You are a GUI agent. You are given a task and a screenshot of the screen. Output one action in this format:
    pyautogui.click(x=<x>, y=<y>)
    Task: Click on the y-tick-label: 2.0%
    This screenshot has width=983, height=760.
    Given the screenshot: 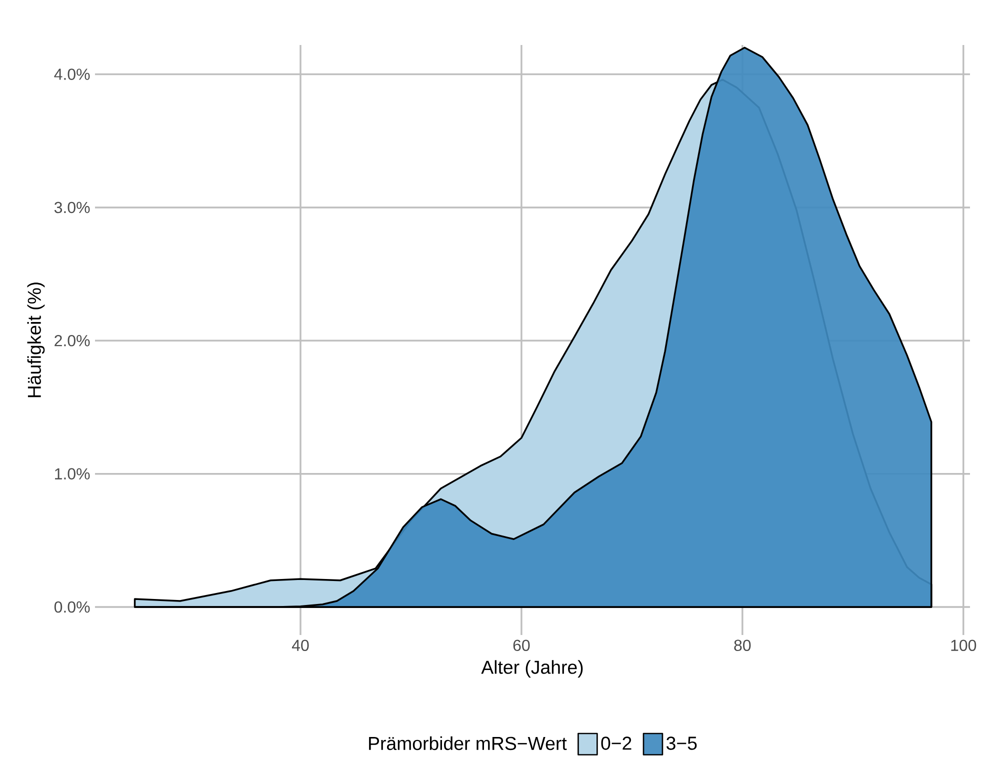 What is the action you would take?
    pyautogui.click(x=72, y=340)
    